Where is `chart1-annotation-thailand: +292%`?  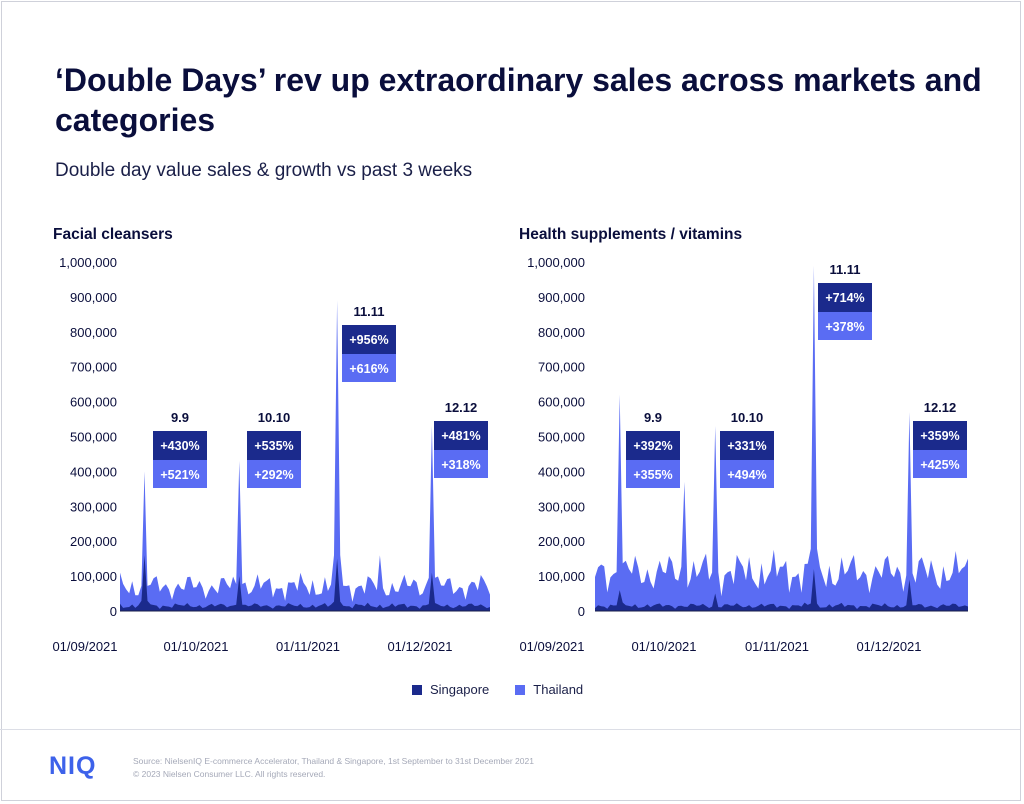
chart1-annotation-thailand: +292% is located at coordinates (273, 475).